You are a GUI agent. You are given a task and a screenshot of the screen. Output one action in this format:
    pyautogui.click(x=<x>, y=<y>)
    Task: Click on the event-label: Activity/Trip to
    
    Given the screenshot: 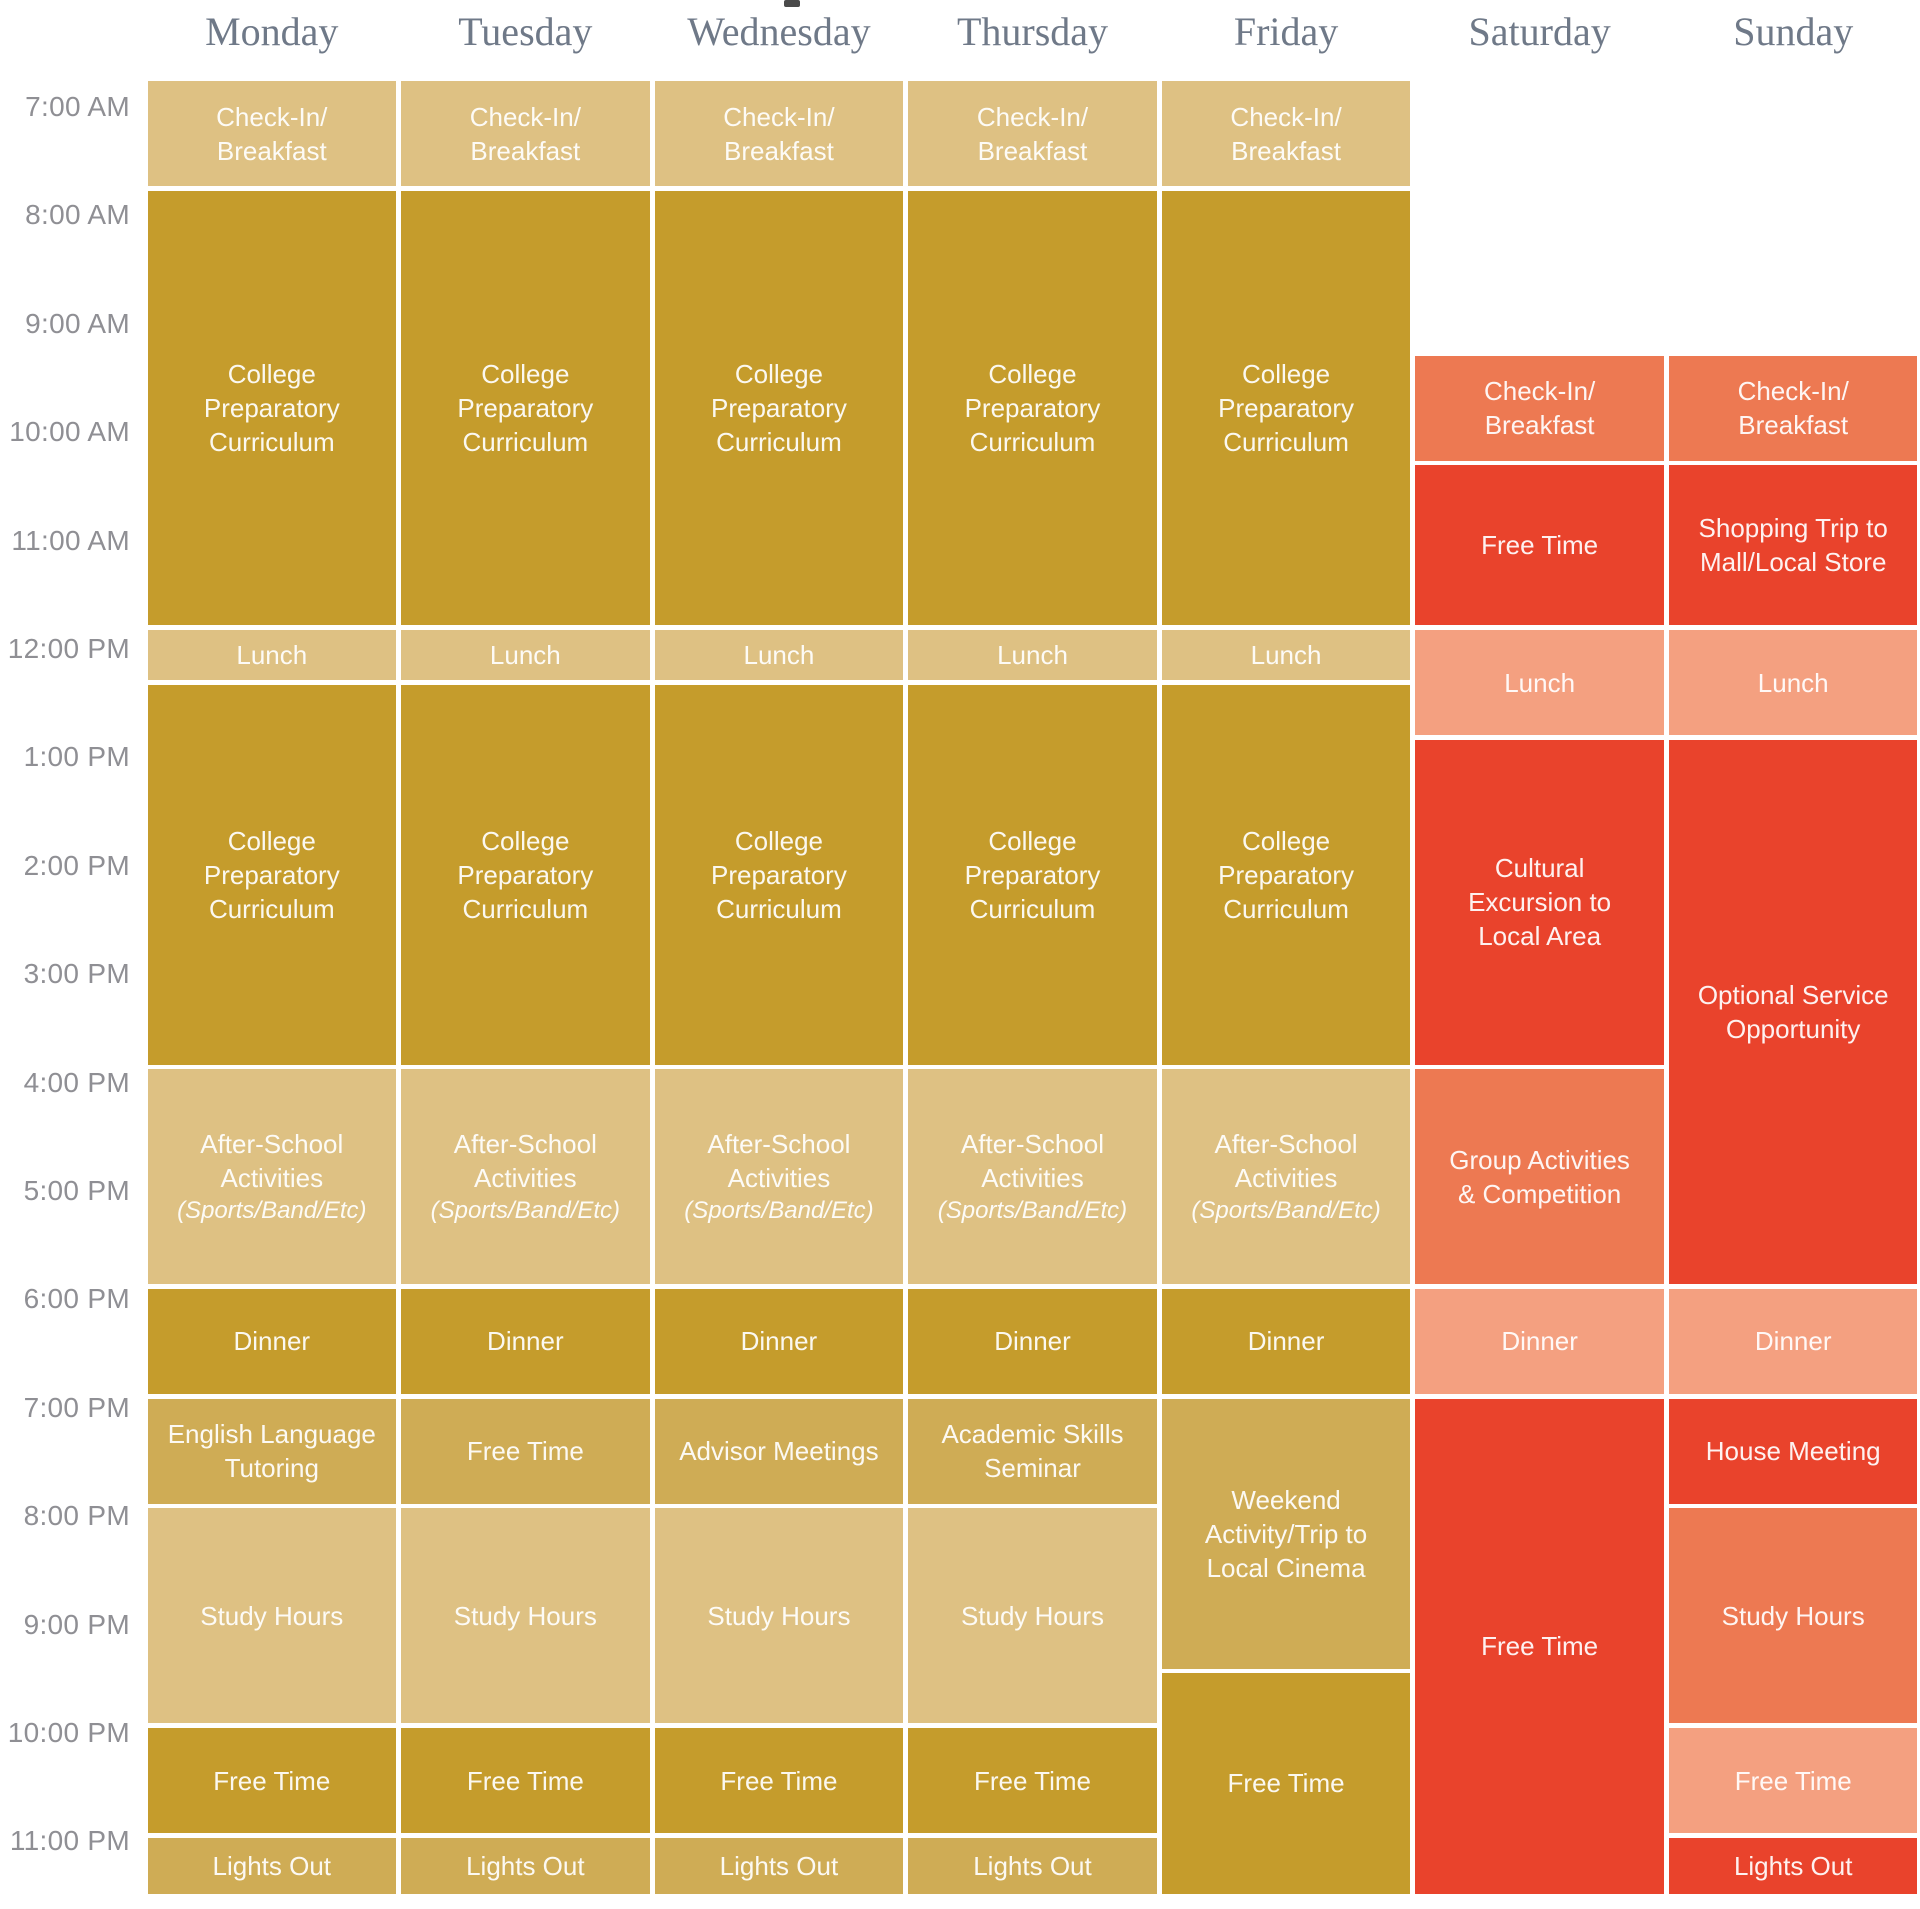 What is the action you would take?
    pyautogui.click(x=1286, y=1533)
    